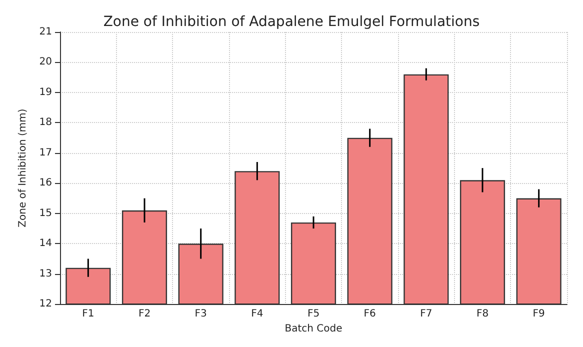 The height and width of the screenshot is (347, 583). Describe the element at coordinates (45, 274) in the screenshot. I see `y-tick-label: 13` at that location.